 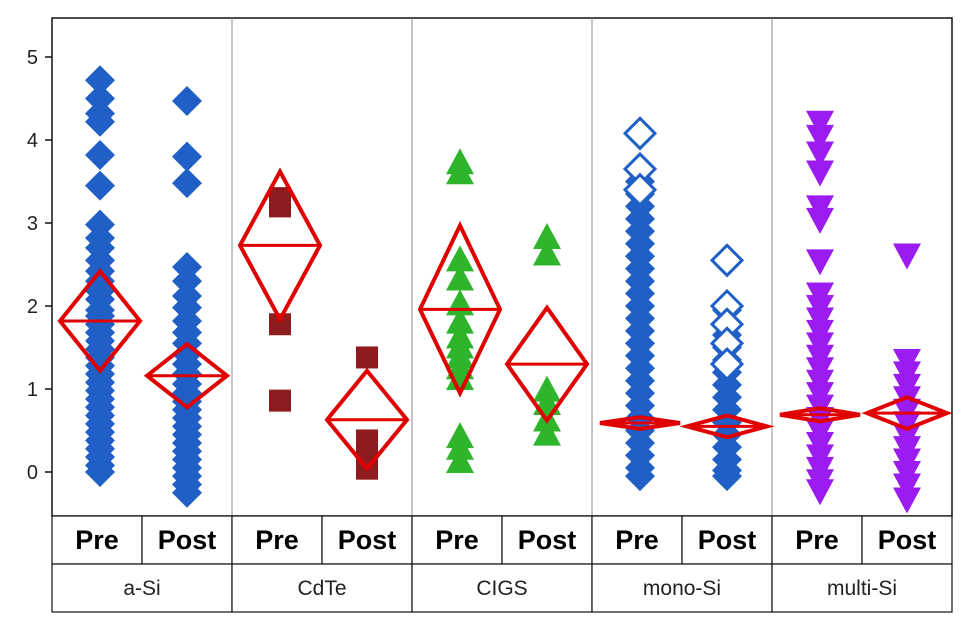 I want to click on y-tick-label: 1, so click(x=32, y=390).